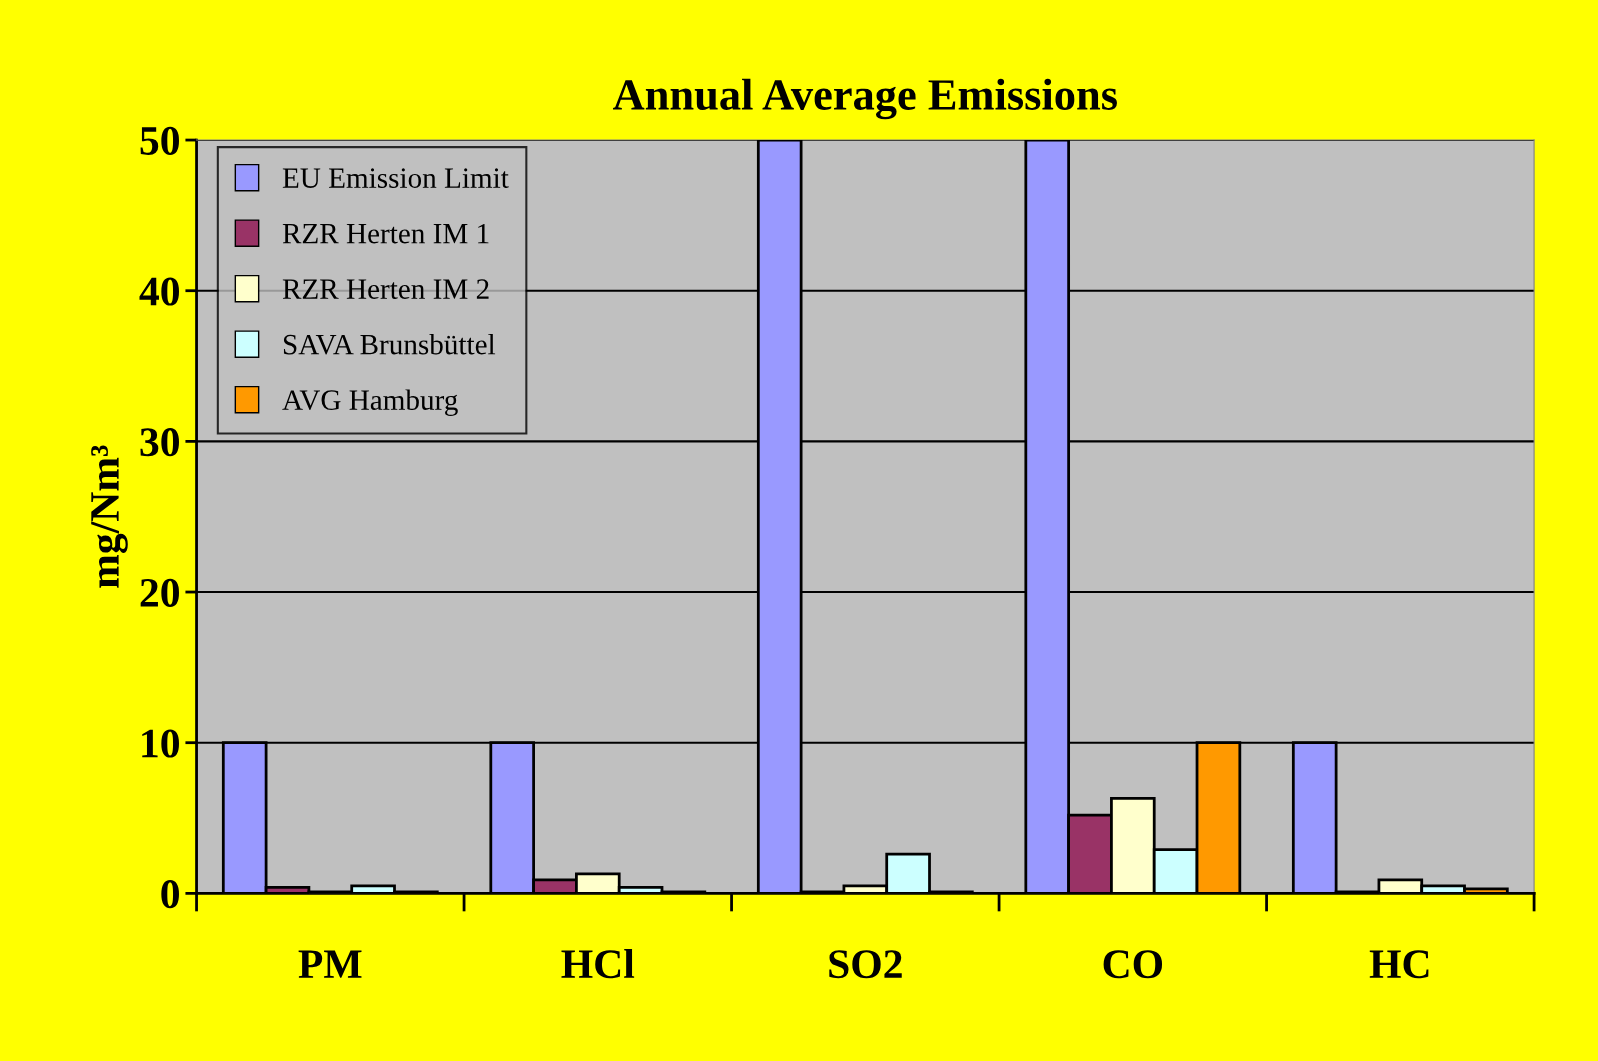  Describe the element at coordinates (385, 289) in the screenshot. I see `legend-label: RZR Herten IM 2` at that location.